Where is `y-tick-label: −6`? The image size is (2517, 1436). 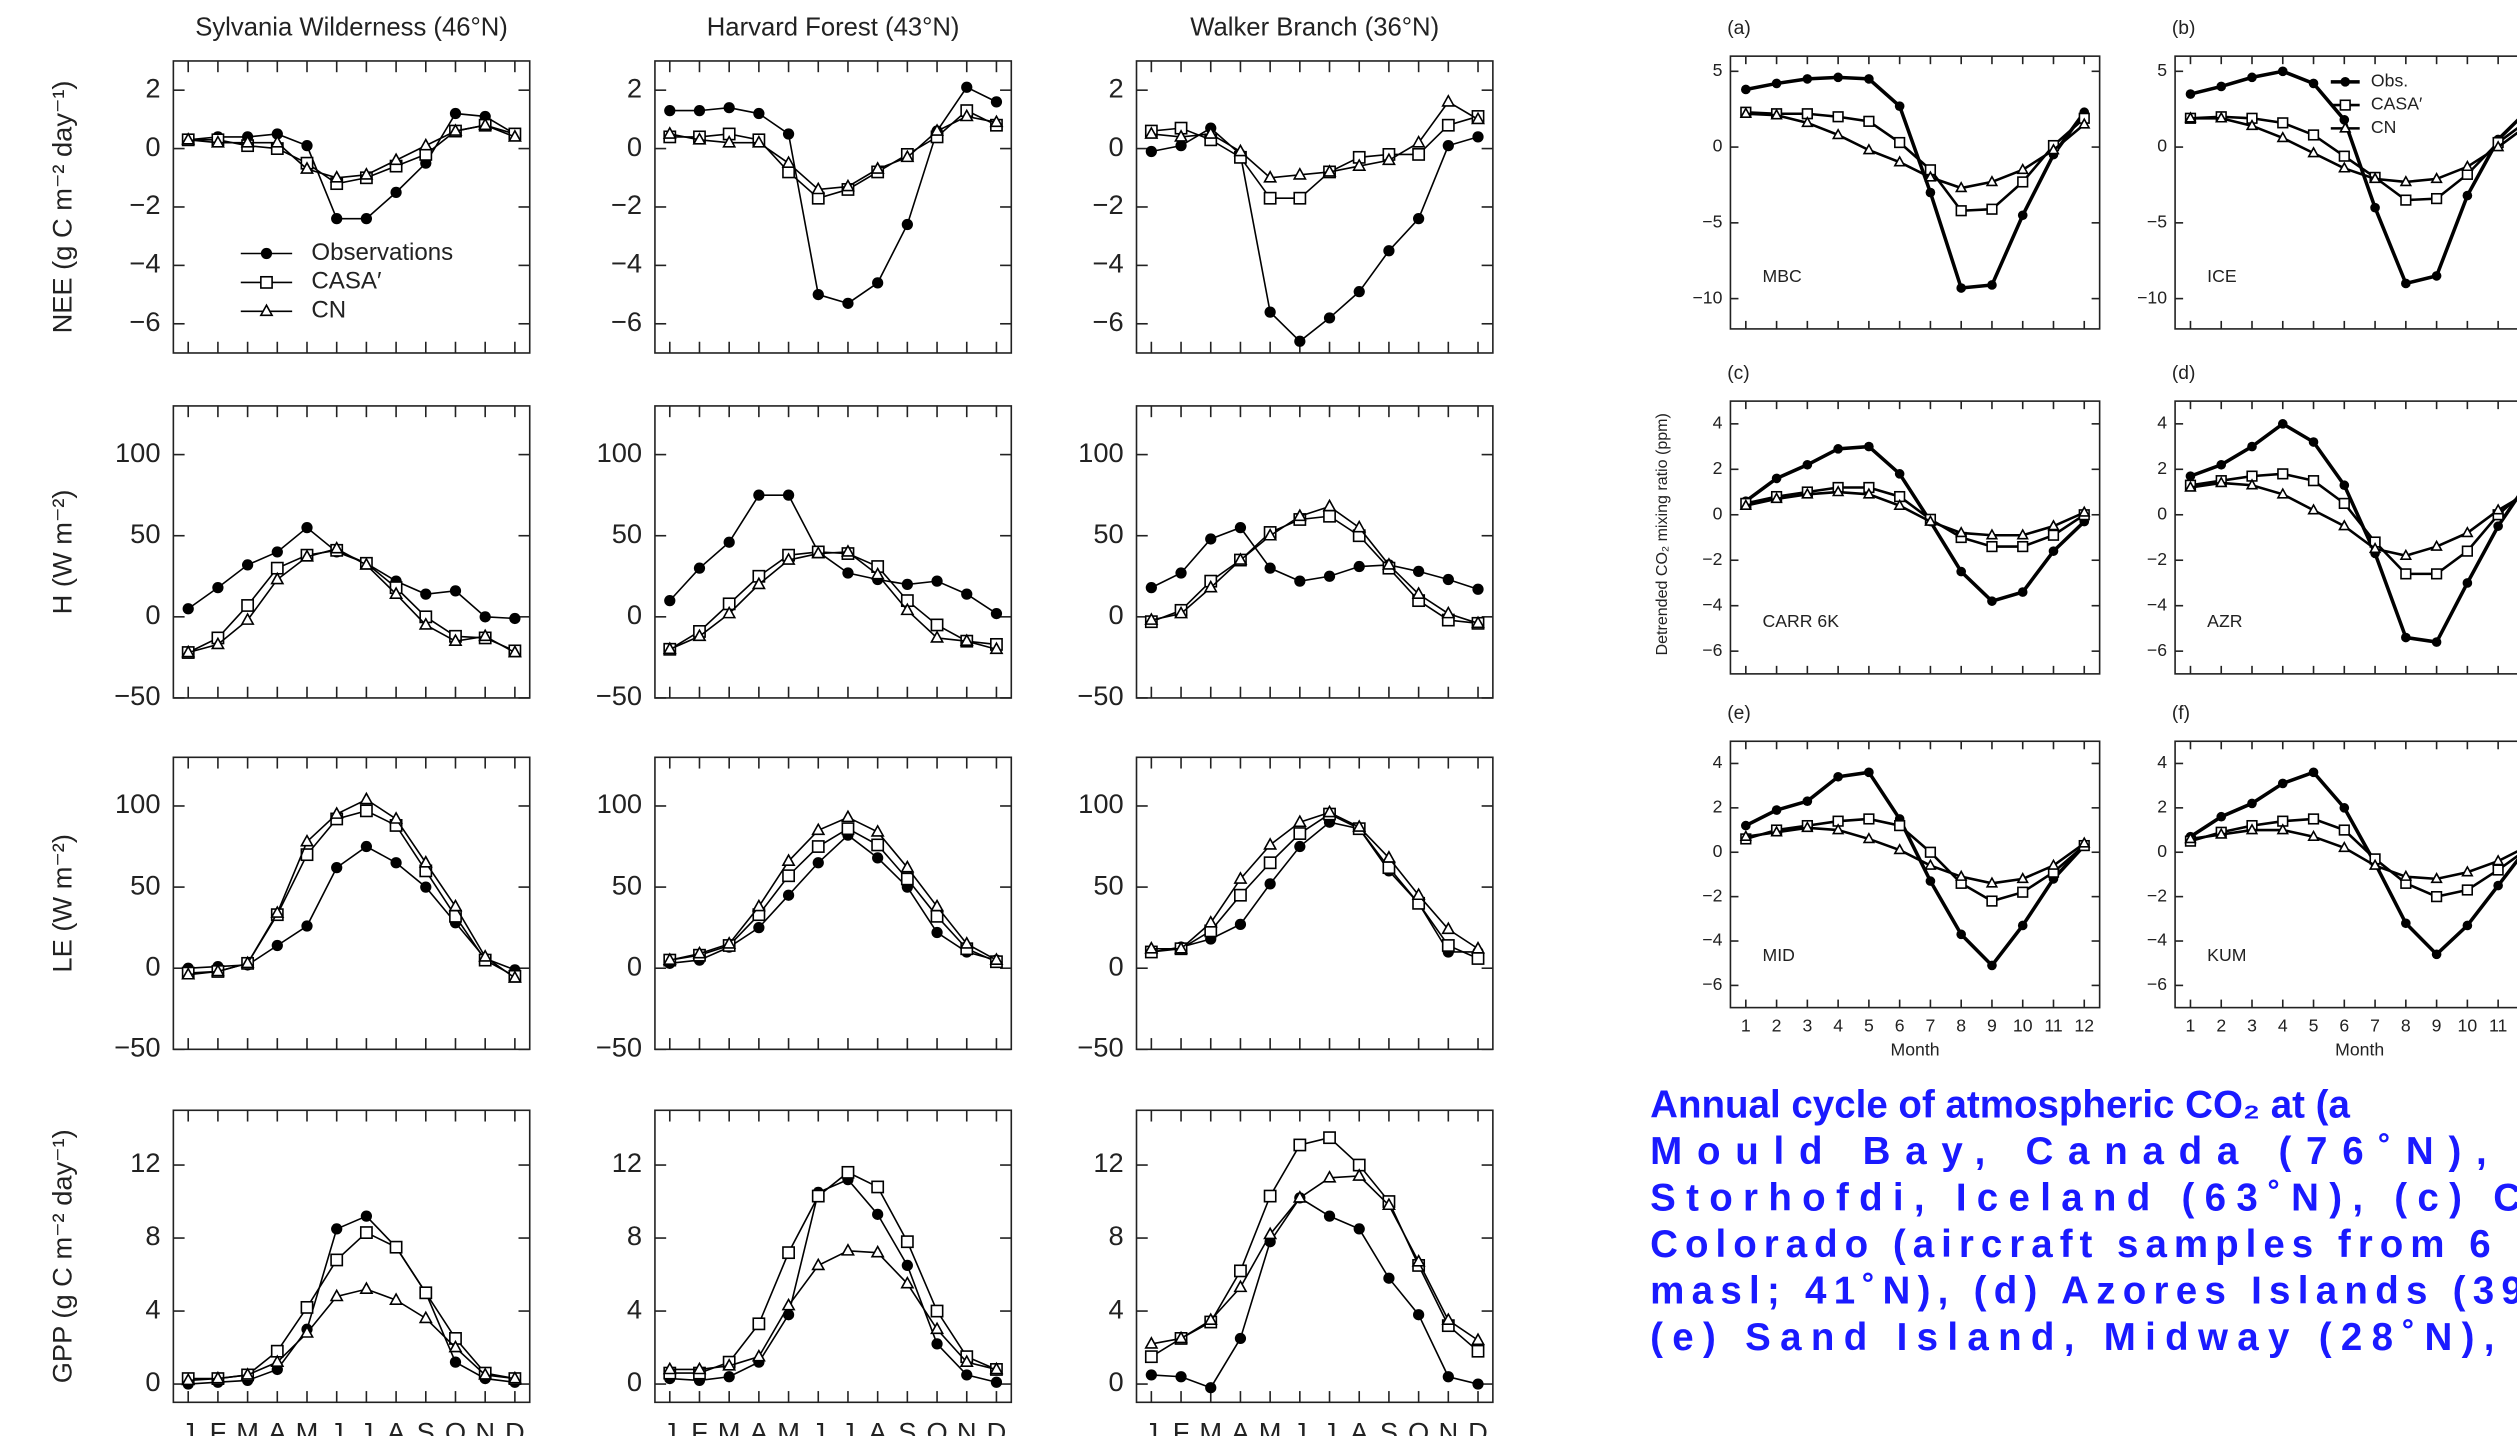
y-tick-label: −6 is located at coordinates (144, 321).